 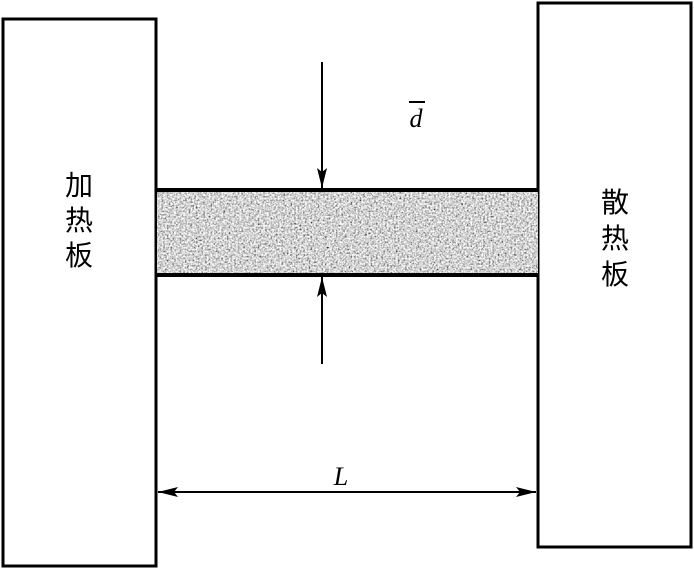 What do you see at coordinates (79, 185) in the screenshot?
I see `heater-plate-char-1: 加` at bounding box center [79, 185].